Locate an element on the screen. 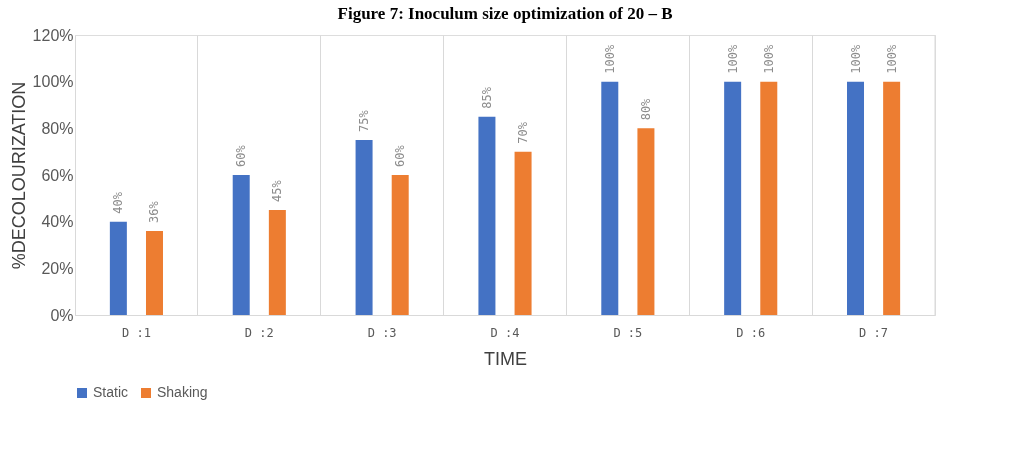 This screenshot has height=459, width=1036. data-label: 80% is located at coordinates (645, 109).